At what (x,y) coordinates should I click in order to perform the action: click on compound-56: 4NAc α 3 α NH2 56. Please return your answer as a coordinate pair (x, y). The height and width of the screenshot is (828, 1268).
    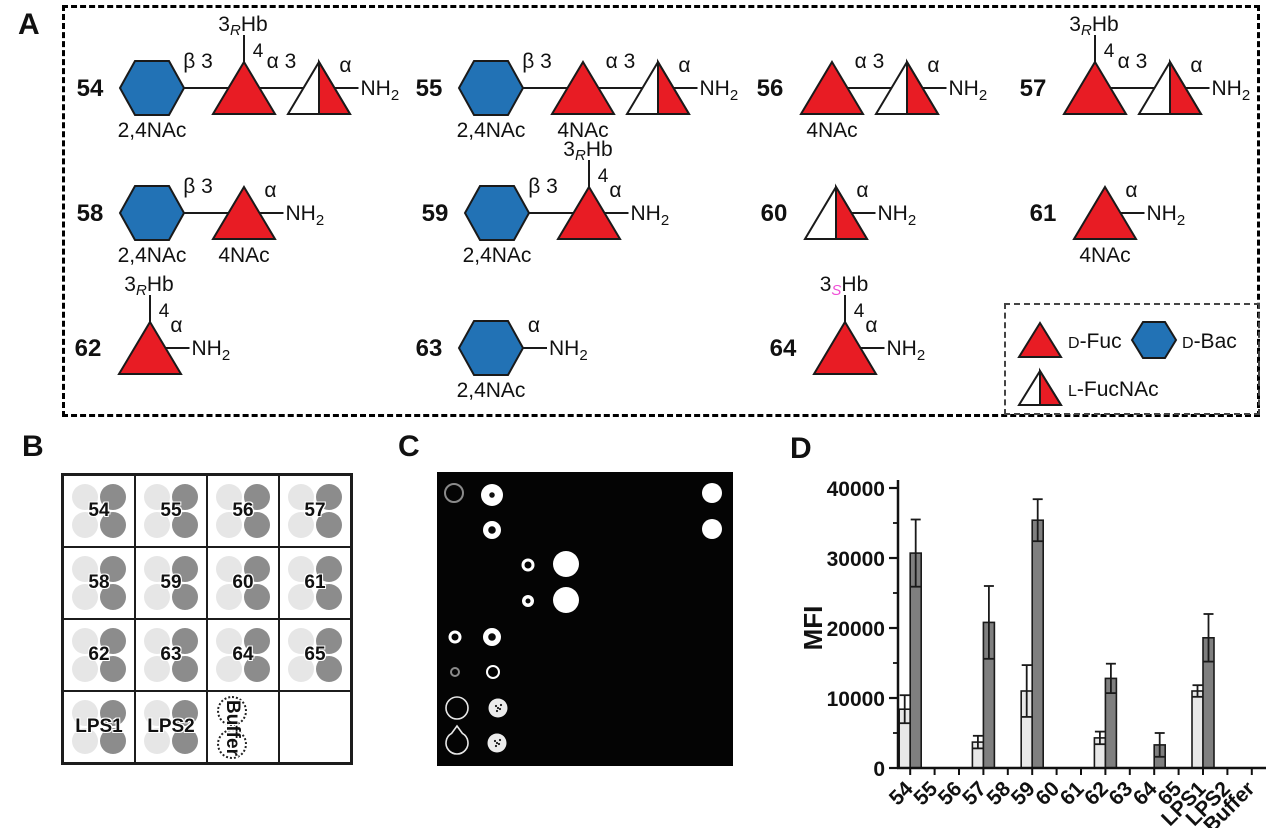
    Looking at the image, I should click on (872, 96).